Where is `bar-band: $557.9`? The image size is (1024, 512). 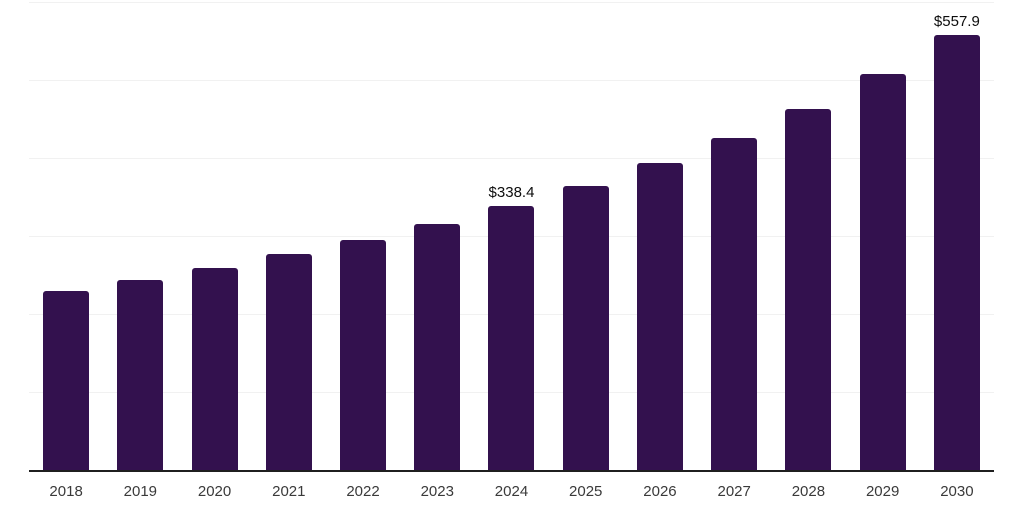 bar-band: $557.9 is located at coordinates (957, 236).